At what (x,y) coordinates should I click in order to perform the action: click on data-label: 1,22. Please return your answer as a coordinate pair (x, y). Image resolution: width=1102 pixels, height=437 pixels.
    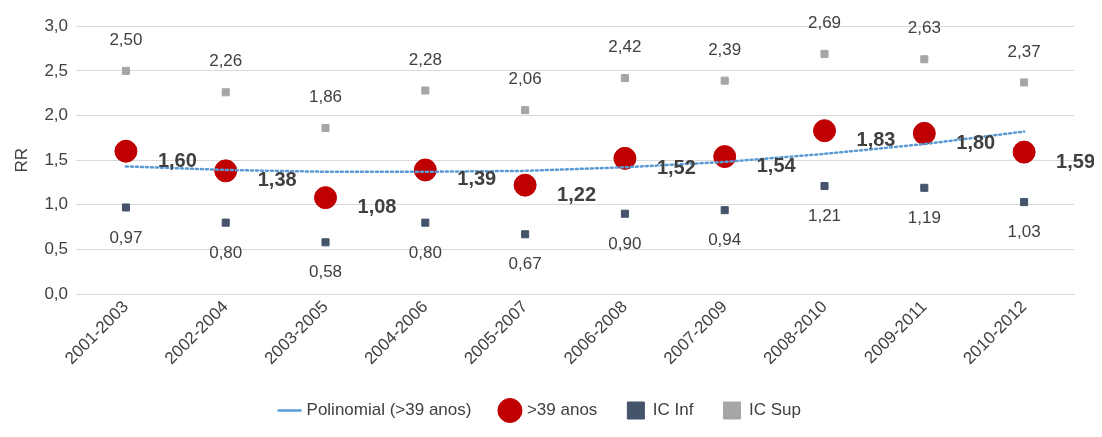
    Looking at the image, I should click on (577, 193).